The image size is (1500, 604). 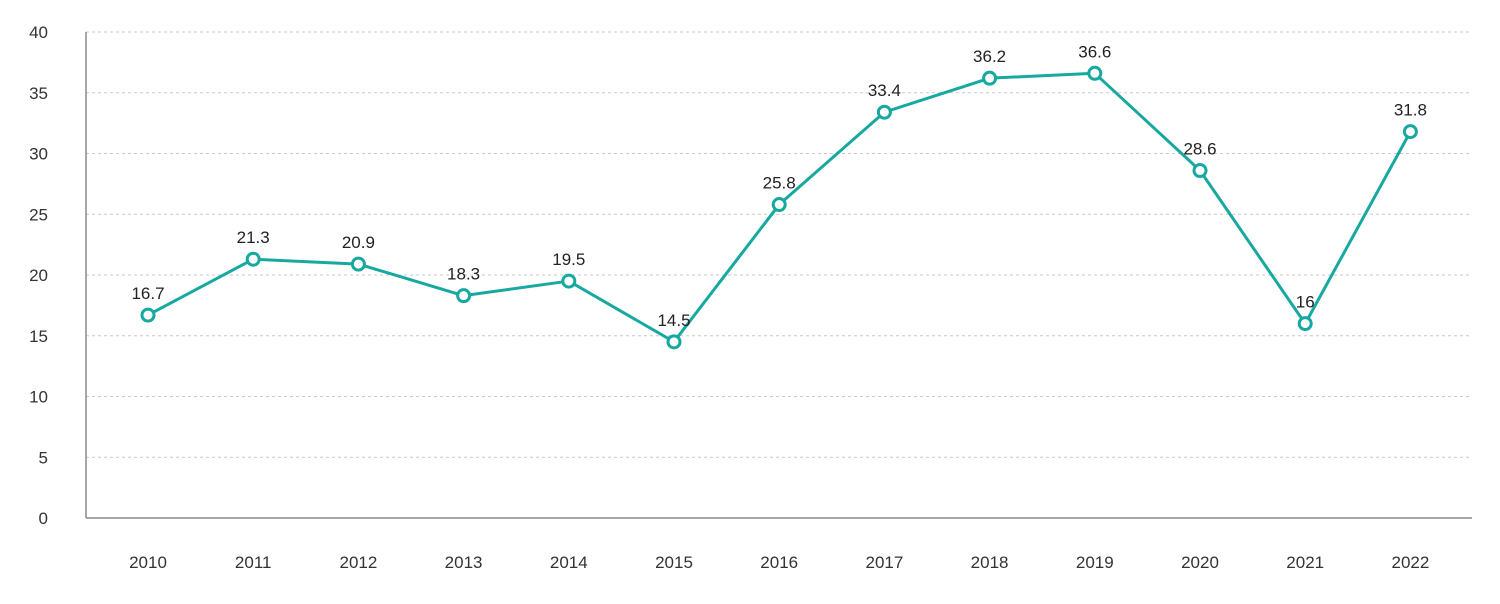 What do you see at coordinates (464, 562) in the screenshot?
I see `x-tick-label: 2013` at bounding box center [464, 562].